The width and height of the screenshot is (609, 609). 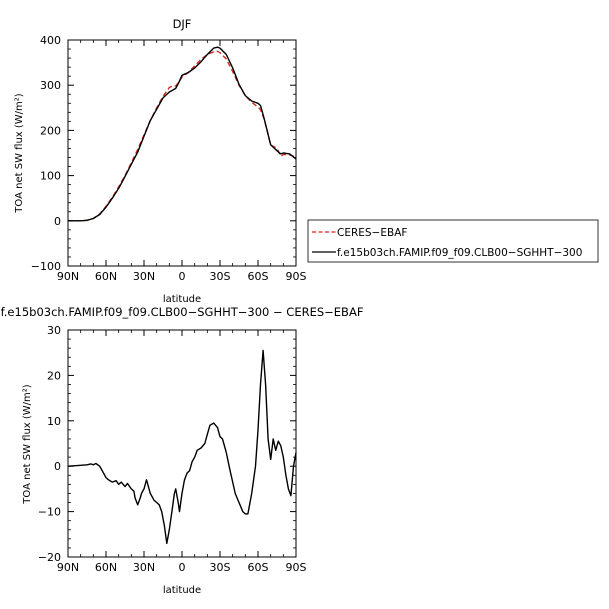 What do you see at coordinates (220, 567) in the screenshot?
I see `bottom-x-tick-label: 30S` at bounding box center [220, 567].